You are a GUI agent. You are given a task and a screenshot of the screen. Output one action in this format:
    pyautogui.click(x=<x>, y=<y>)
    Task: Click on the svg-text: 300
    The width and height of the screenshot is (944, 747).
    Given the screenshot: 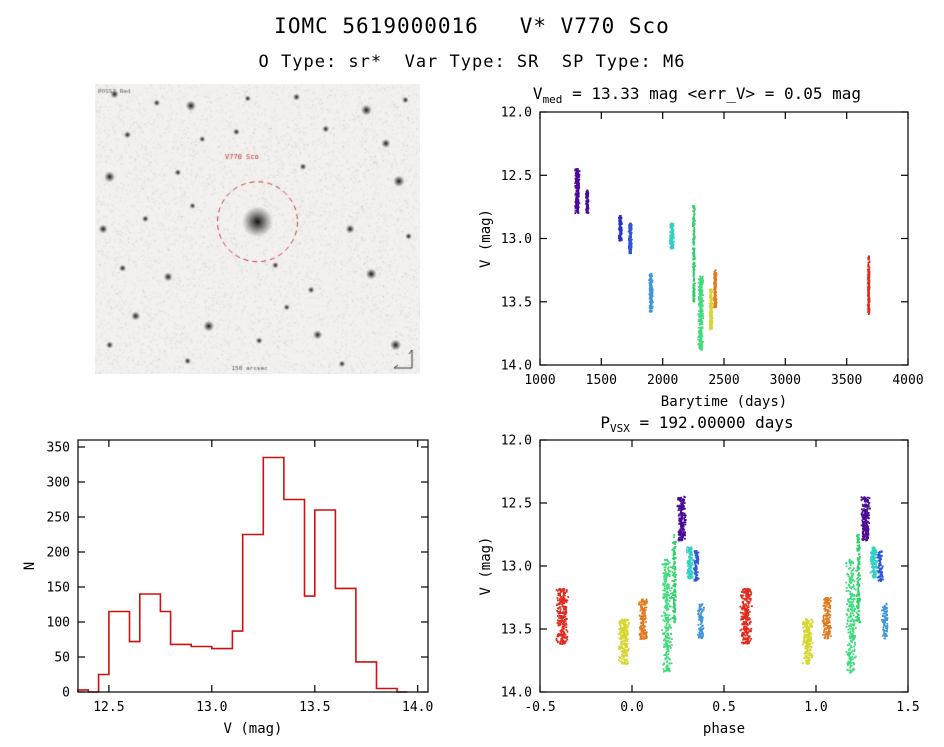 What is the action you would take?
    pyautogui.click(x=58, y=483)
    